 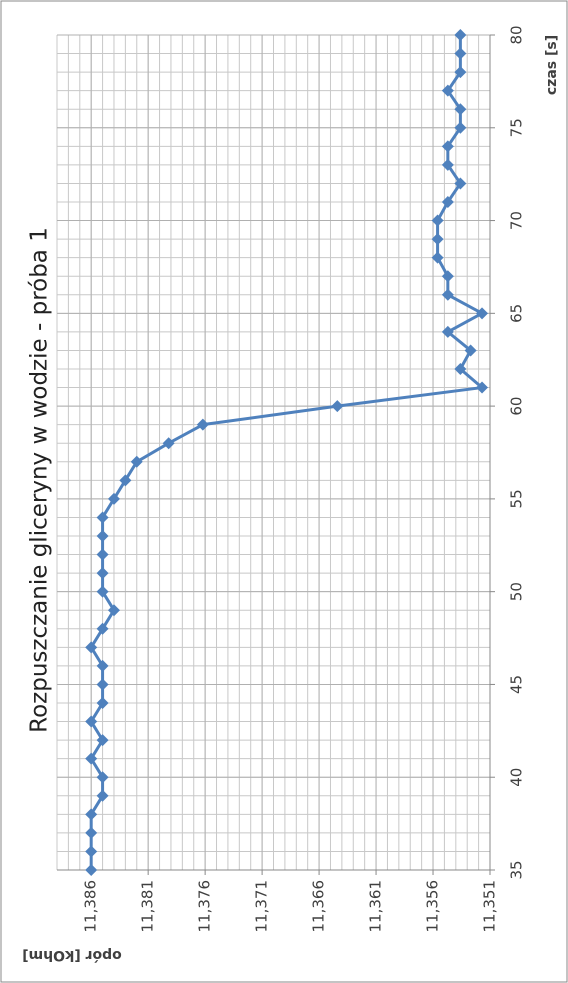 I want to click on x-tick-label: 55, so click(x=517, y=498).